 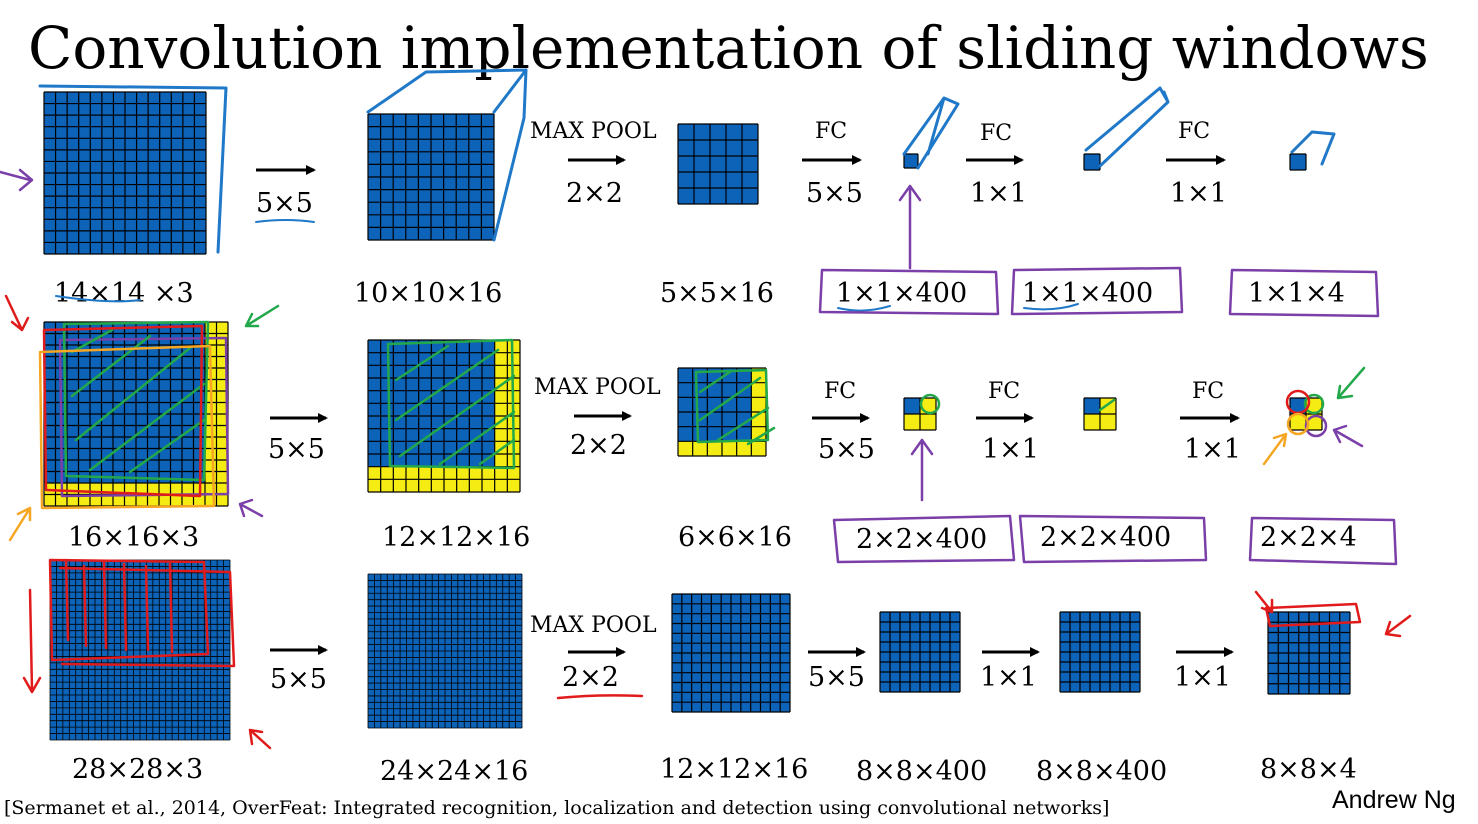 I want to click on row2-conv-grid, so click(x=444, y=416).